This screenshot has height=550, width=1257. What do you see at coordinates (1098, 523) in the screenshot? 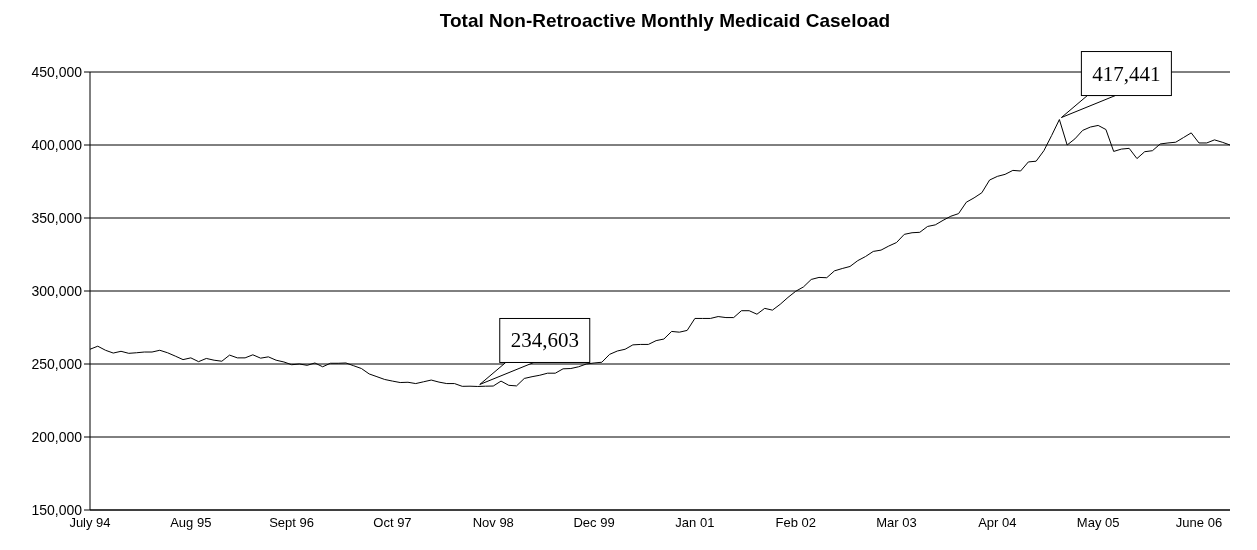
I see `x-tick-label: May 05` at bounding box center [1098, 523].